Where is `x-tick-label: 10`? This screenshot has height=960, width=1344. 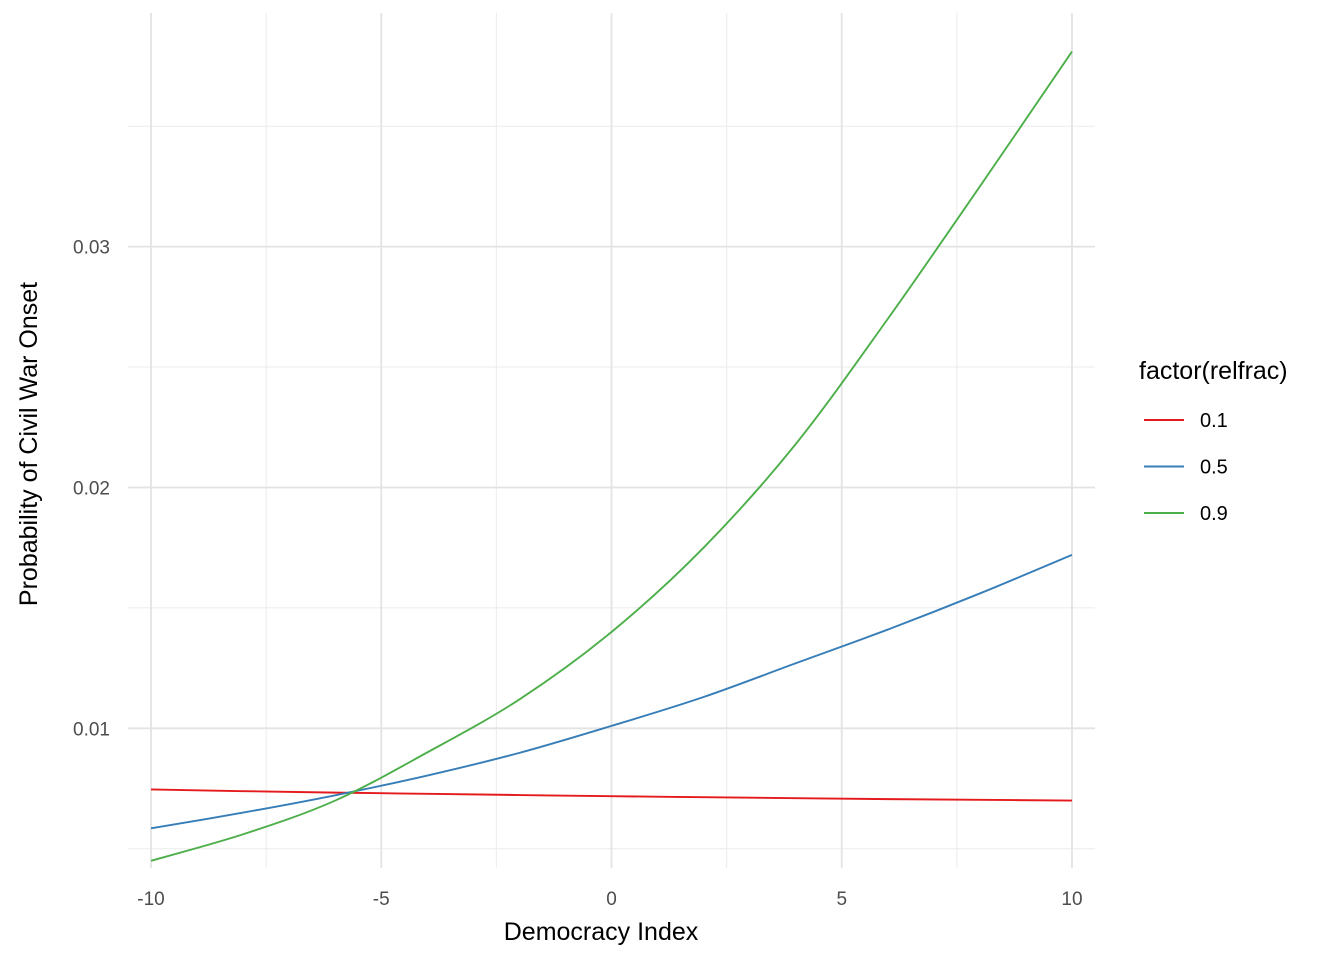
x-tick-label: 10 is located at coordinates (1071, 899).